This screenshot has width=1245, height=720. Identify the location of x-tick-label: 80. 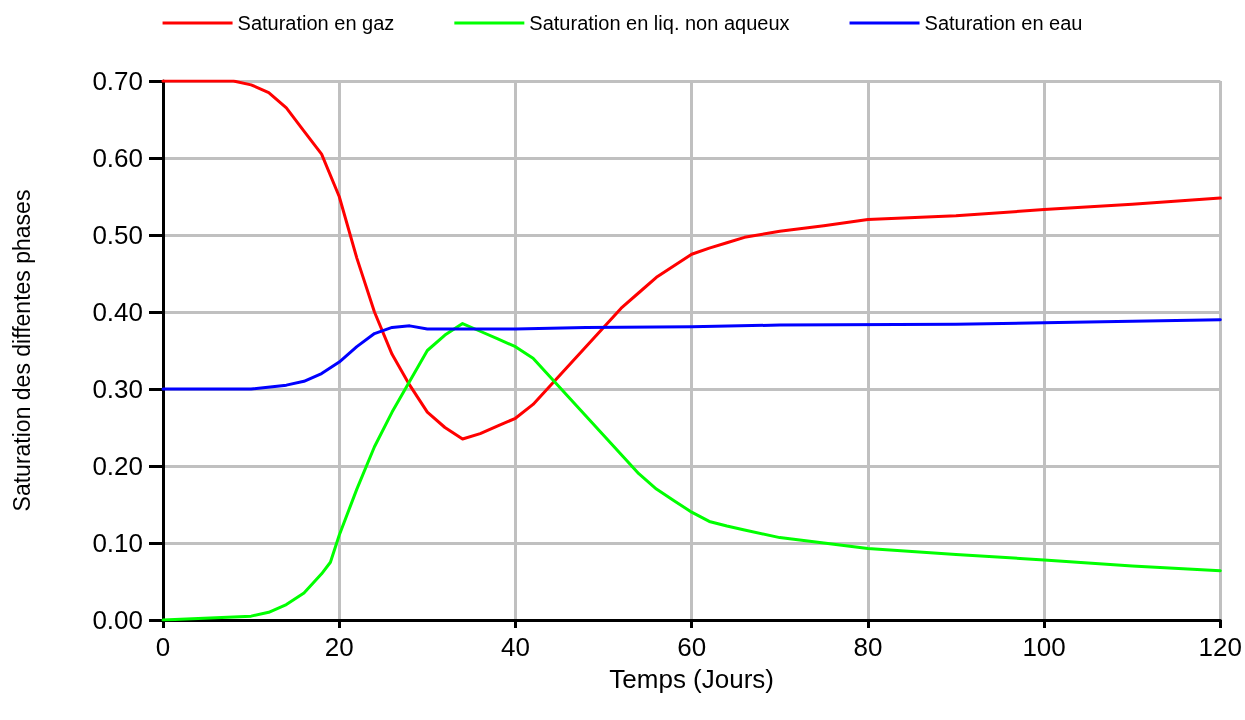
(868, 647).